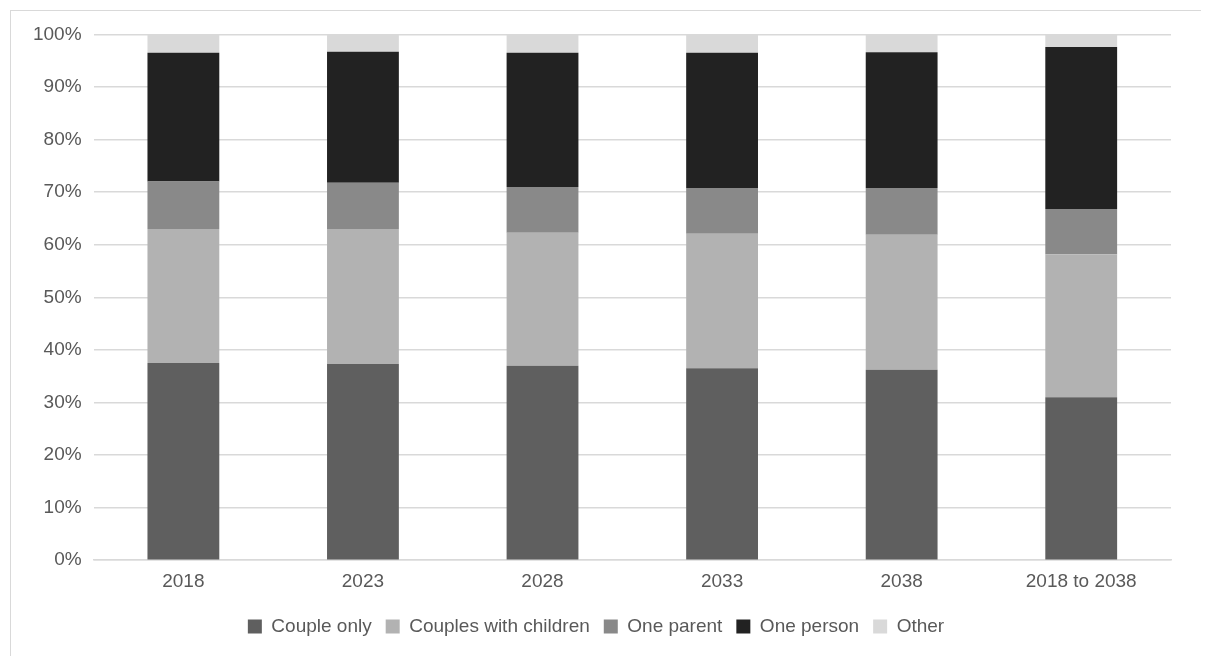  Describe the element at coordinates (722, 580) in the screenshot. I see `x-tick-label: 2033` at that location.